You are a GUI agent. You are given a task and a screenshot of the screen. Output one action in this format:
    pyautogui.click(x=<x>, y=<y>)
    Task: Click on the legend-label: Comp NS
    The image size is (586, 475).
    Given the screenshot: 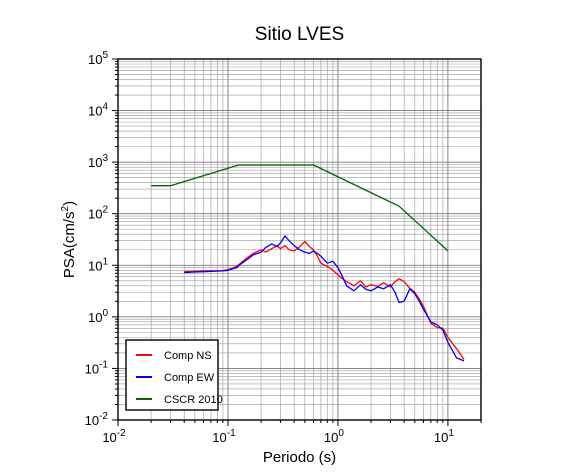 What is the action you would take?
    pyautogui.click(x=188, y=356)
    